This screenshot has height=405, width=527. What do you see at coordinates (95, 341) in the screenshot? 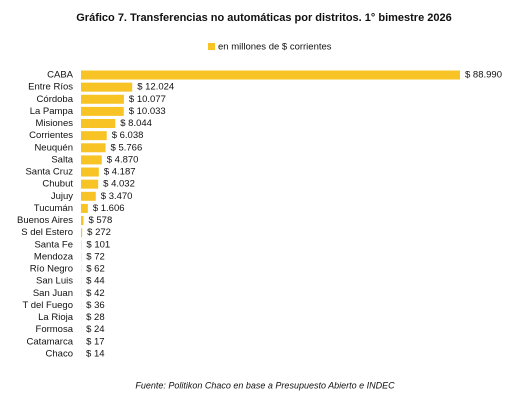
I see `value-label: $ 17` at bounding box center [95, 341].